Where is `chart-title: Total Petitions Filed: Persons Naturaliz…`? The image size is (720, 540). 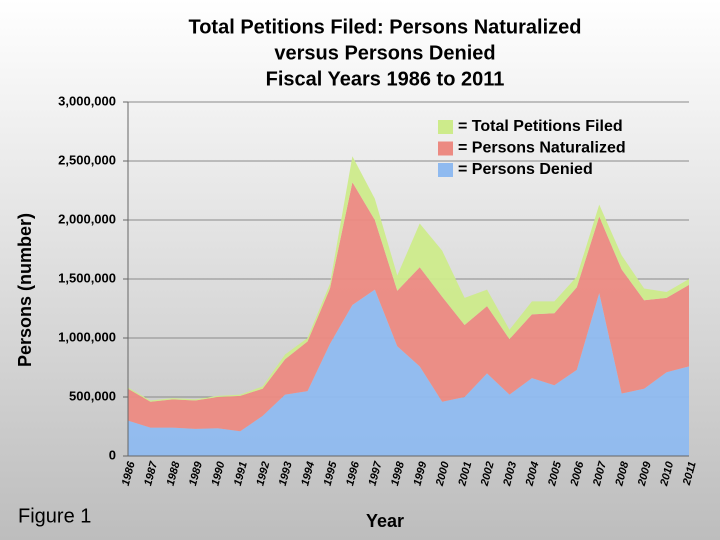
chart-title: Total Petitions Filed: Persons Naturaliz… is located at coordinates (384, 27).